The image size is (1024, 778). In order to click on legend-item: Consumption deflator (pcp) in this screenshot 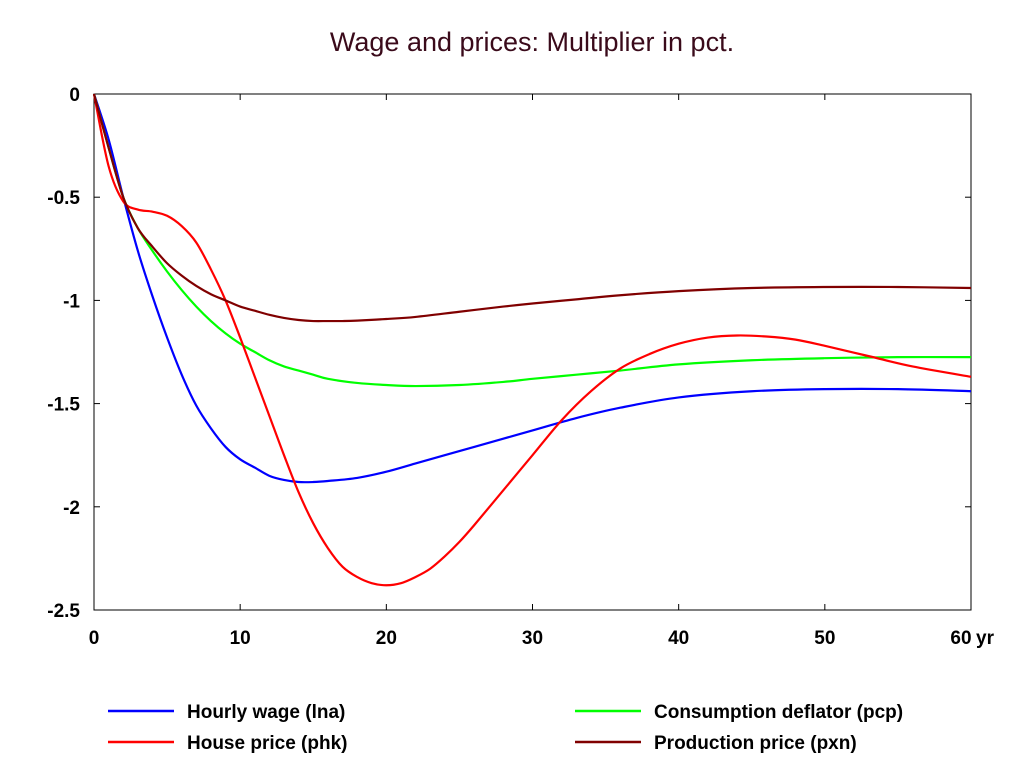, I will do `click(739, 712)`.